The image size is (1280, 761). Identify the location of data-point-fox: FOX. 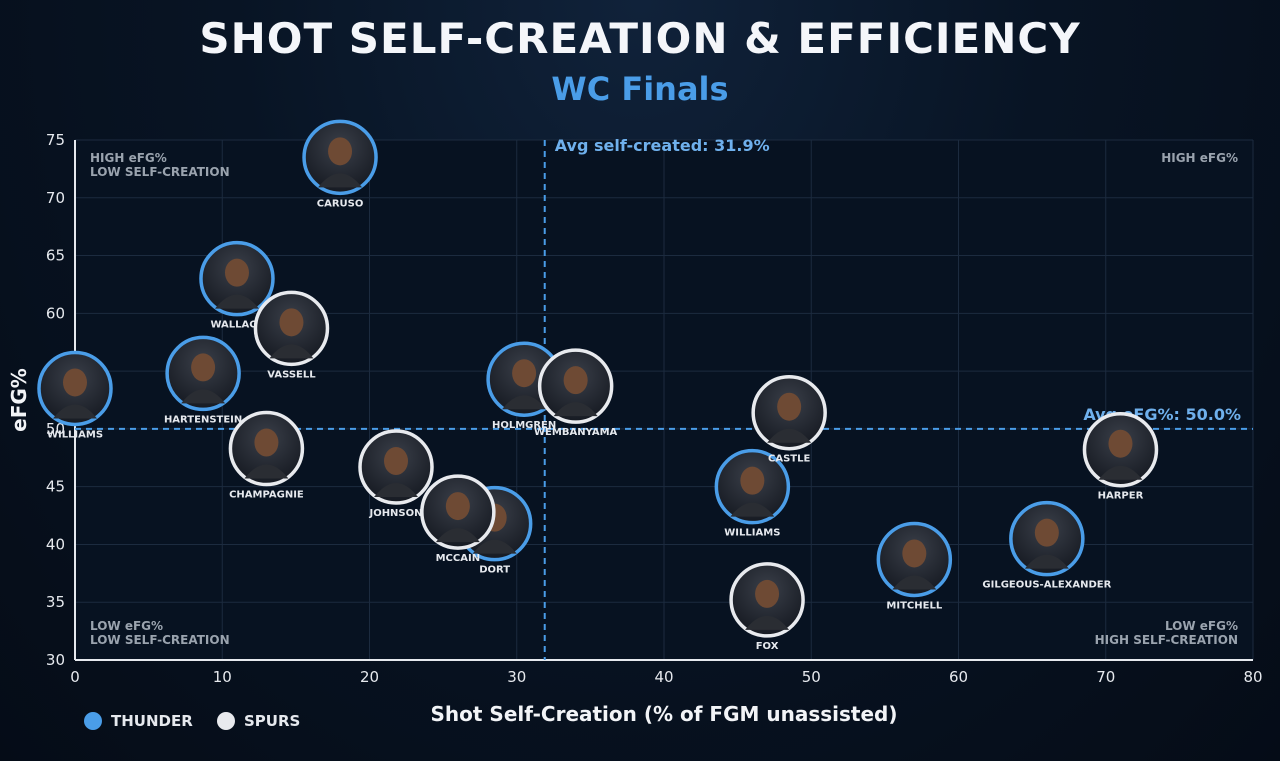
(767, 607).